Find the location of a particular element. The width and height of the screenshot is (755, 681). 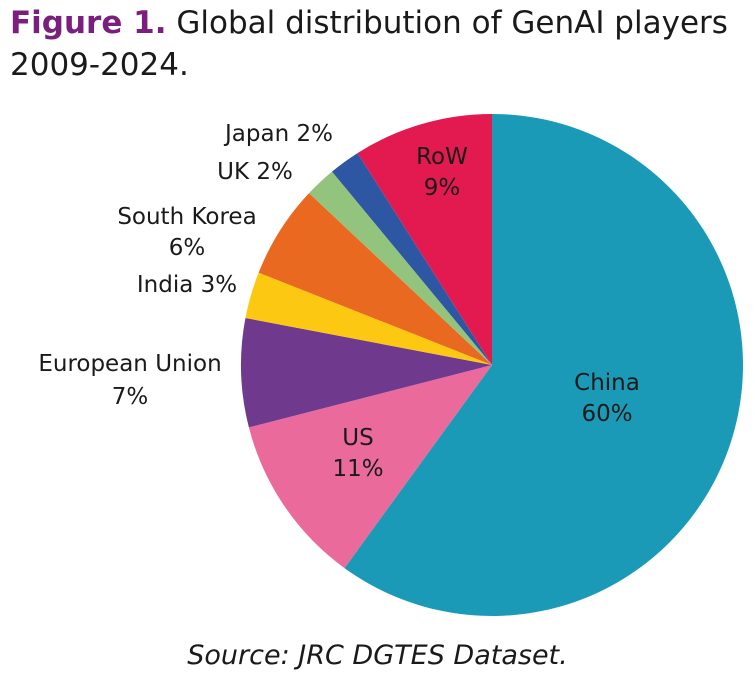

slice-label-south-korea: South Korea 6% is located at coordinates (186, 232).